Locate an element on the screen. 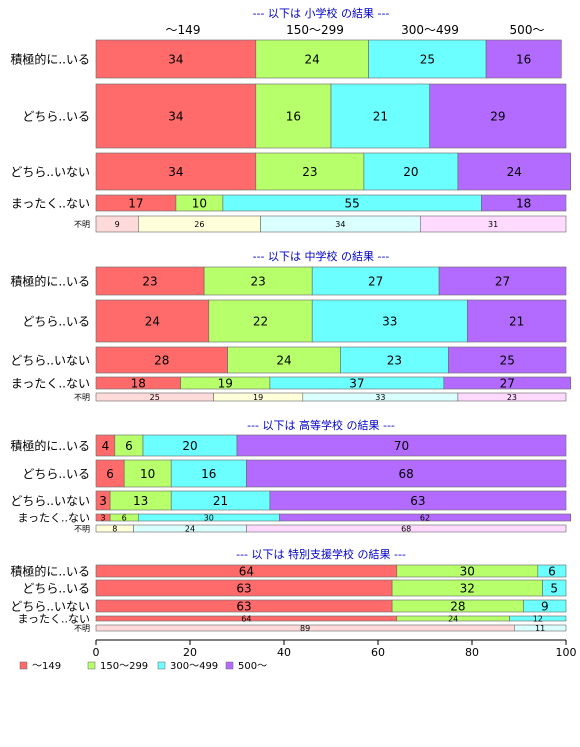 Image resolution: width=580 pixels, height=747 pixels. data-label: 33 is located at coordinates (389, 322).